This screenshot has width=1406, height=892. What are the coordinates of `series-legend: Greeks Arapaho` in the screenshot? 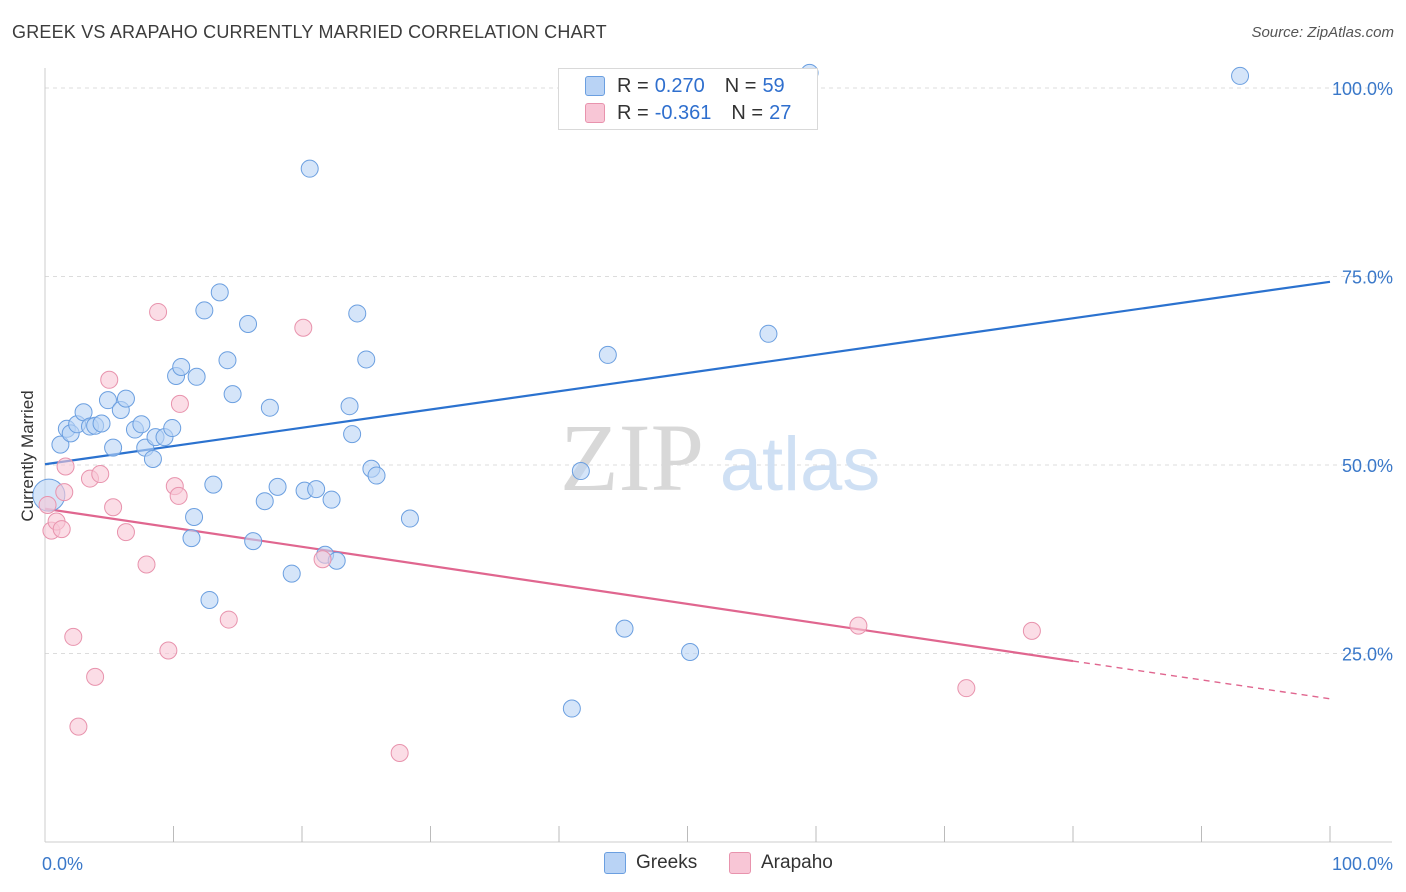 It's located at (703, 865).